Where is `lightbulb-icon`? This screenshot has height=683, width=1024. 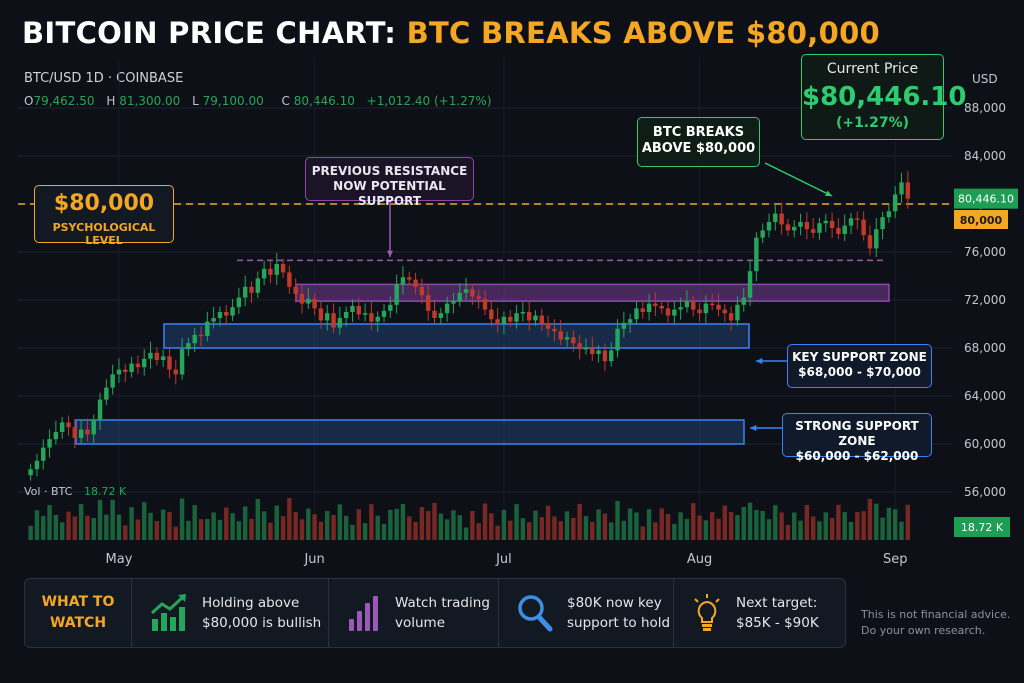
lightbulb-icon is located at coordinates (707, 612).